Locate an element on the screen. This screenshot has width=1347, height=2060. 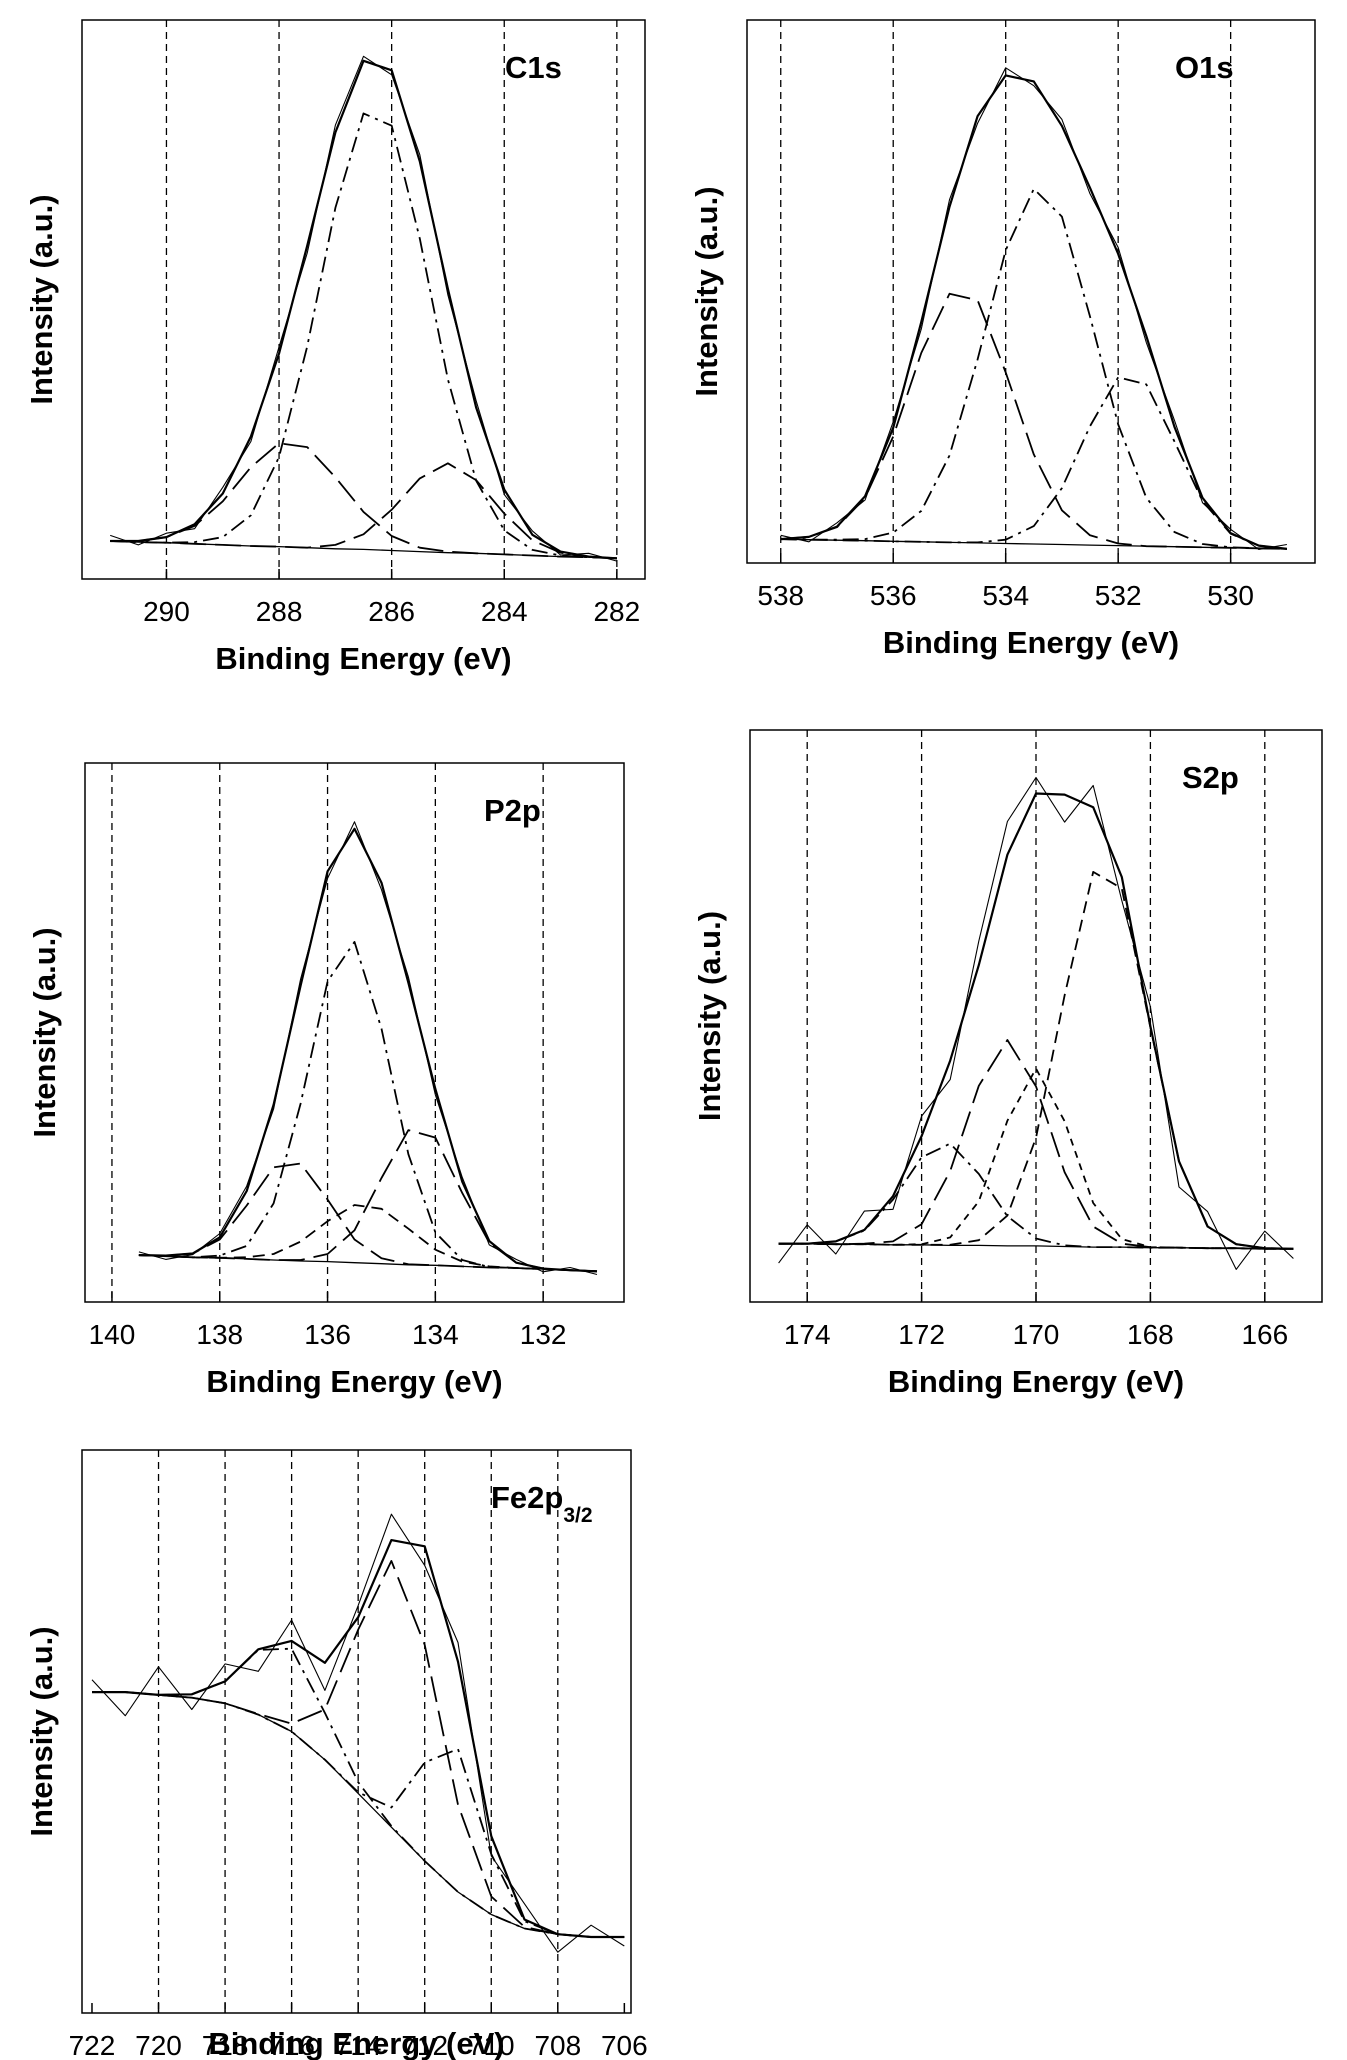
x-tick-label: 708 is located at coordinates (557, 2045).